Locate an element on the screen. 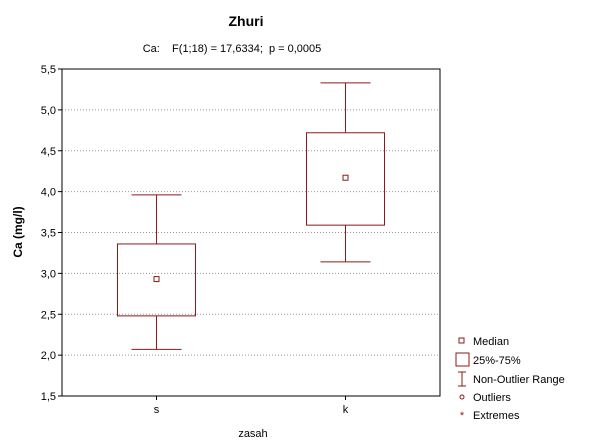 This screenshot has width=591, height=441. y-axis-label: Ca (mg/l) is located at coordinates (18, 231).